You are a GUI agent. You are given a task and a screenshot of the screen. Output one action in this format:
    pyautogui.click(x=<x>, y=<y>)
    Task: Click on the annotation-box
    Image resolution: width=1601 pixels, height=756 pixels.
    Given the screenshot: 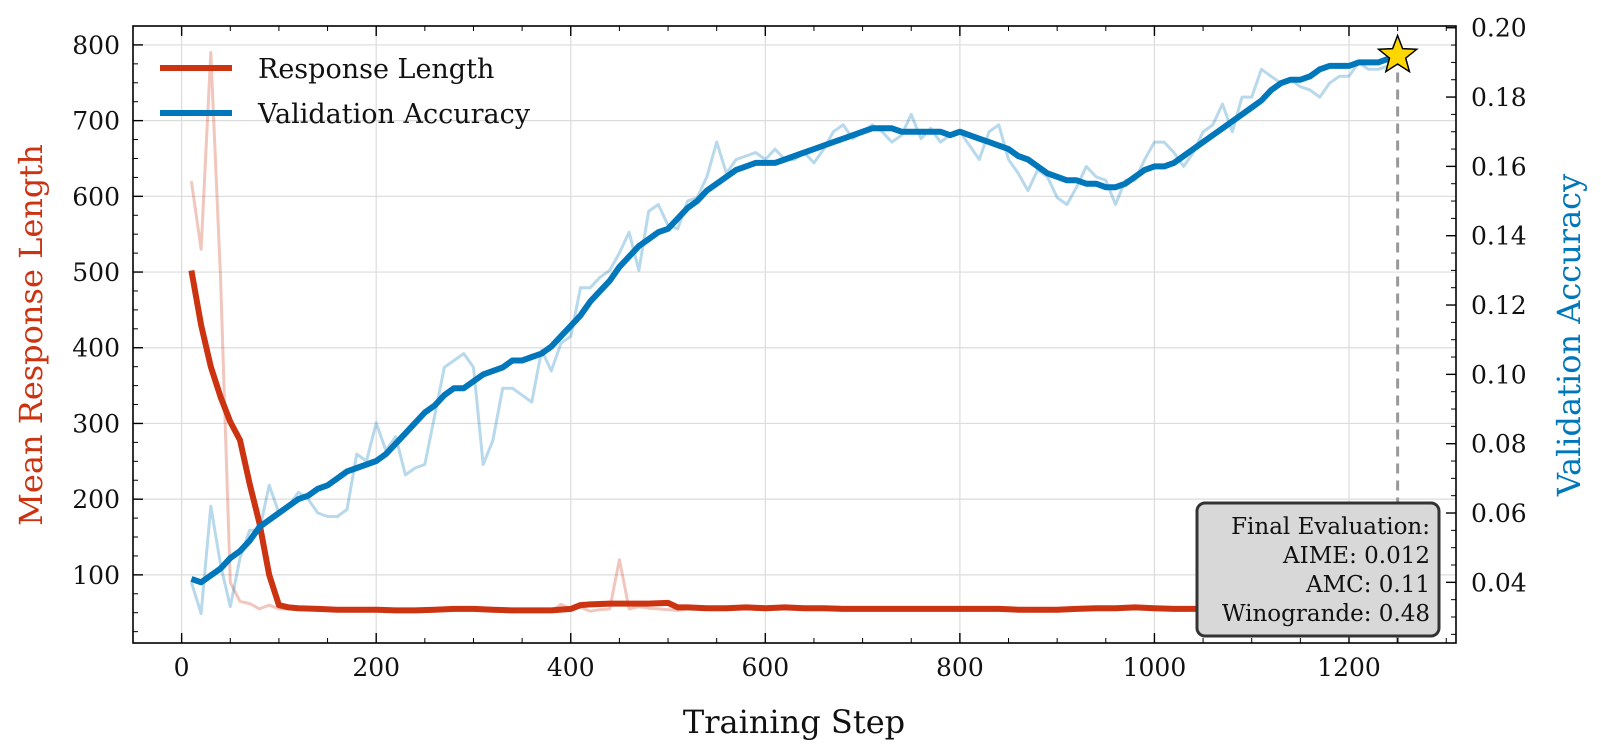 What is the action you would take?
    pyautogui.click(x=1318, y=569)
    